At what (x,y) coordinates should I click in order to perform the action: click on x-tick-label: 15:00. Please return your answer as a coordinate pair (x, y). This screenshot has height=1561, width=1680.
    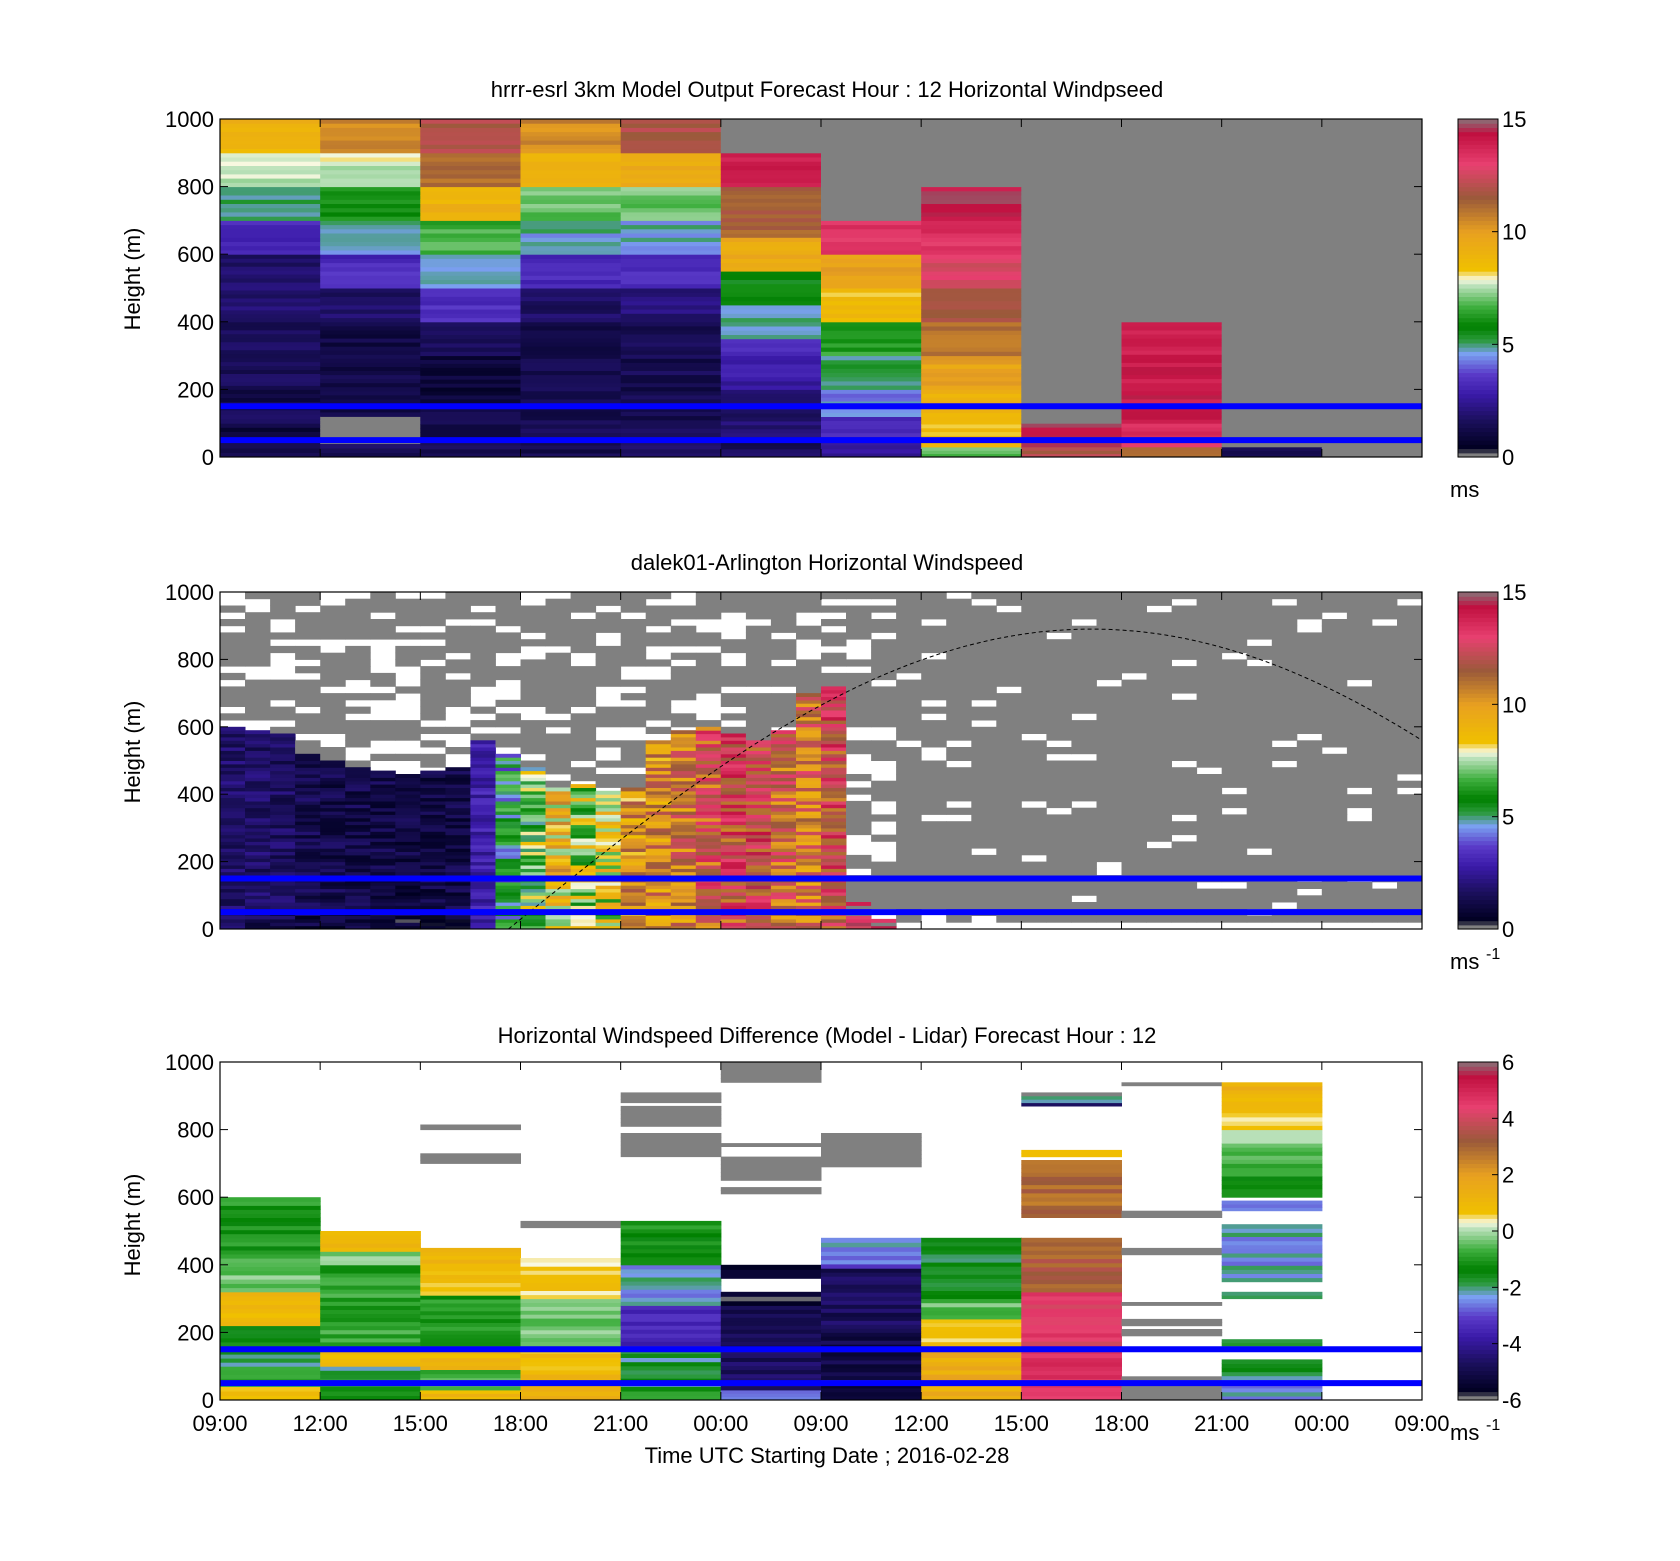
    Looking at the image, I should click on (420, 1423).